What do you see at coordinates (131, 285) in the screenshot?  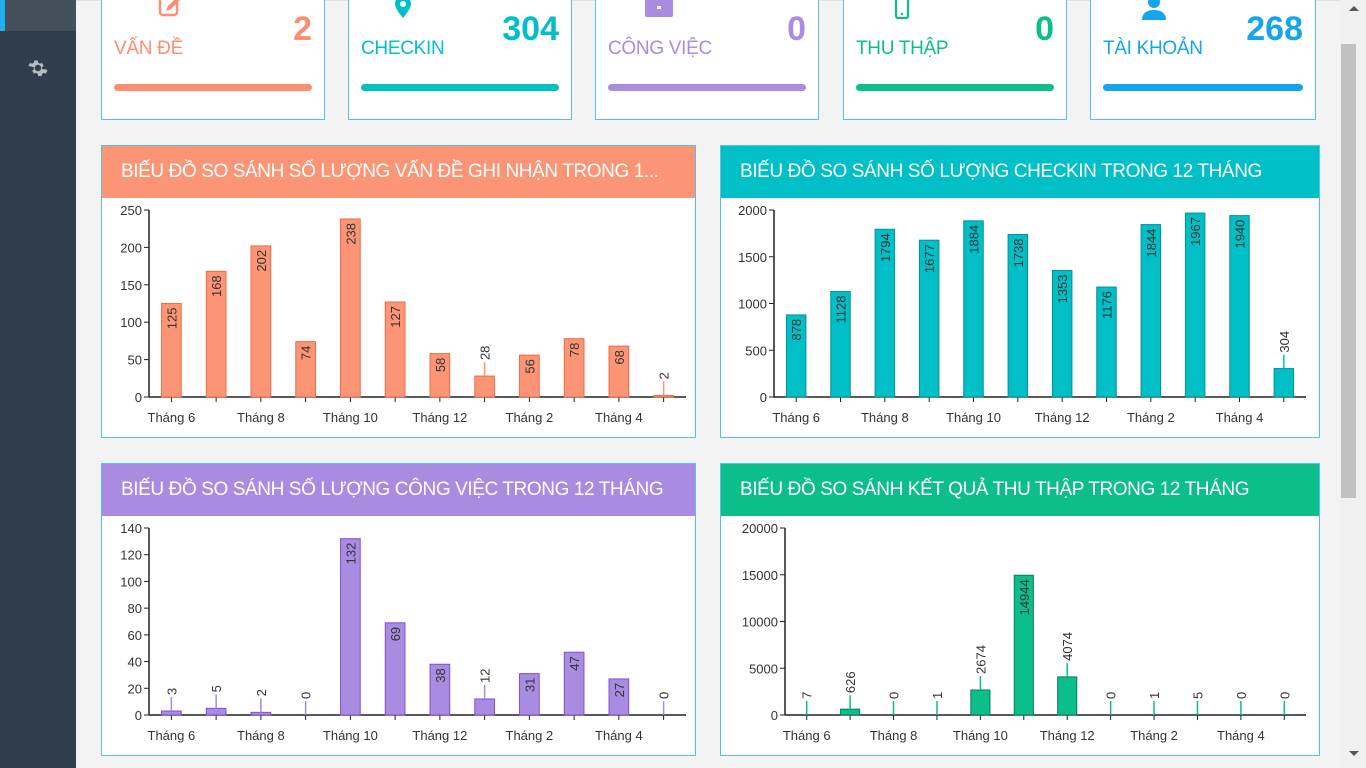 I see `y-tick-label: 150` at bounding box center [131, 285].